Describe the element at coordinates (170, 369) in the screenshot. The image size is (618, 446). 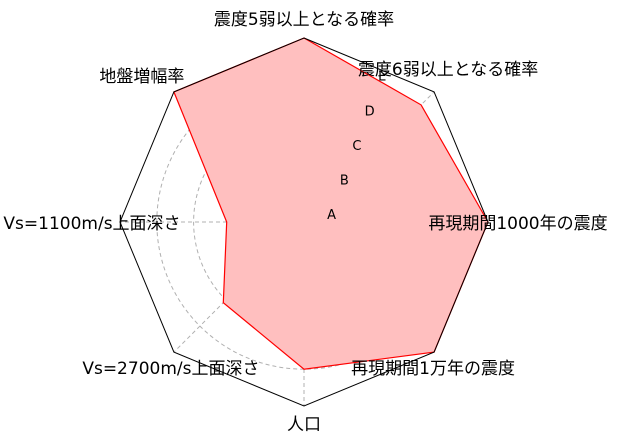
I see `axis-label: Vs=2700m/s上面深さ` at that location.